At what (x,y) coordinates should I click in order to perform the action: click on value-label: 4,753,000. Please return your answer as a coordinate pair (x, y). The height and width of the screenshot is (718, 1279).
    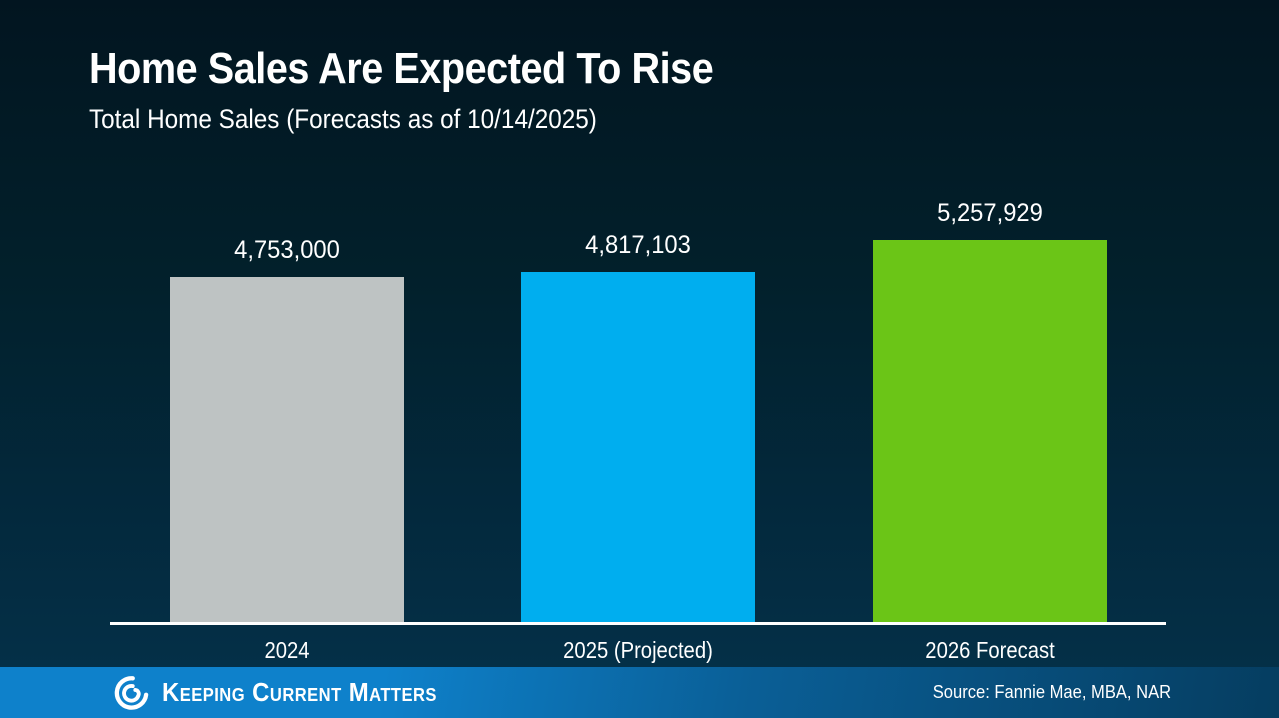
    Looking at the image, I should click on (287, 250).